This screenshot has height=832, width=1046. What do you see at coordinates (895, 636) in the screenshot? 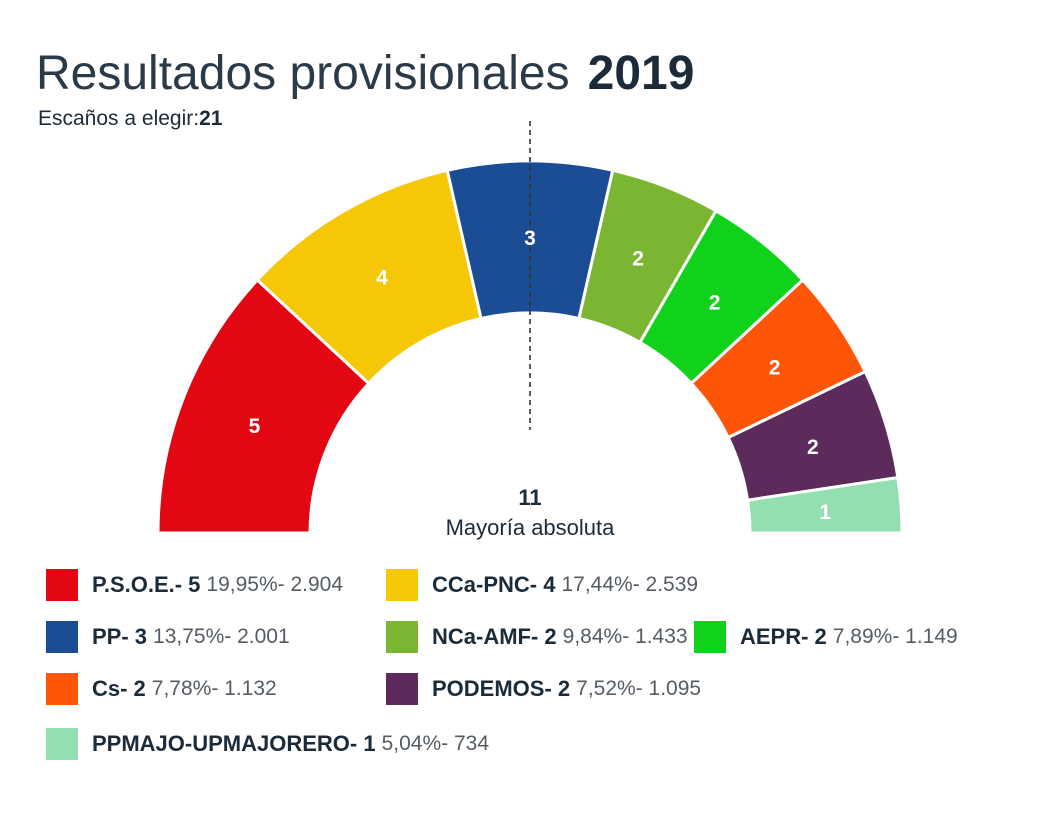
I see `legend-party-stats: 7,89%- 1.149` at bounding box center [895, 636].